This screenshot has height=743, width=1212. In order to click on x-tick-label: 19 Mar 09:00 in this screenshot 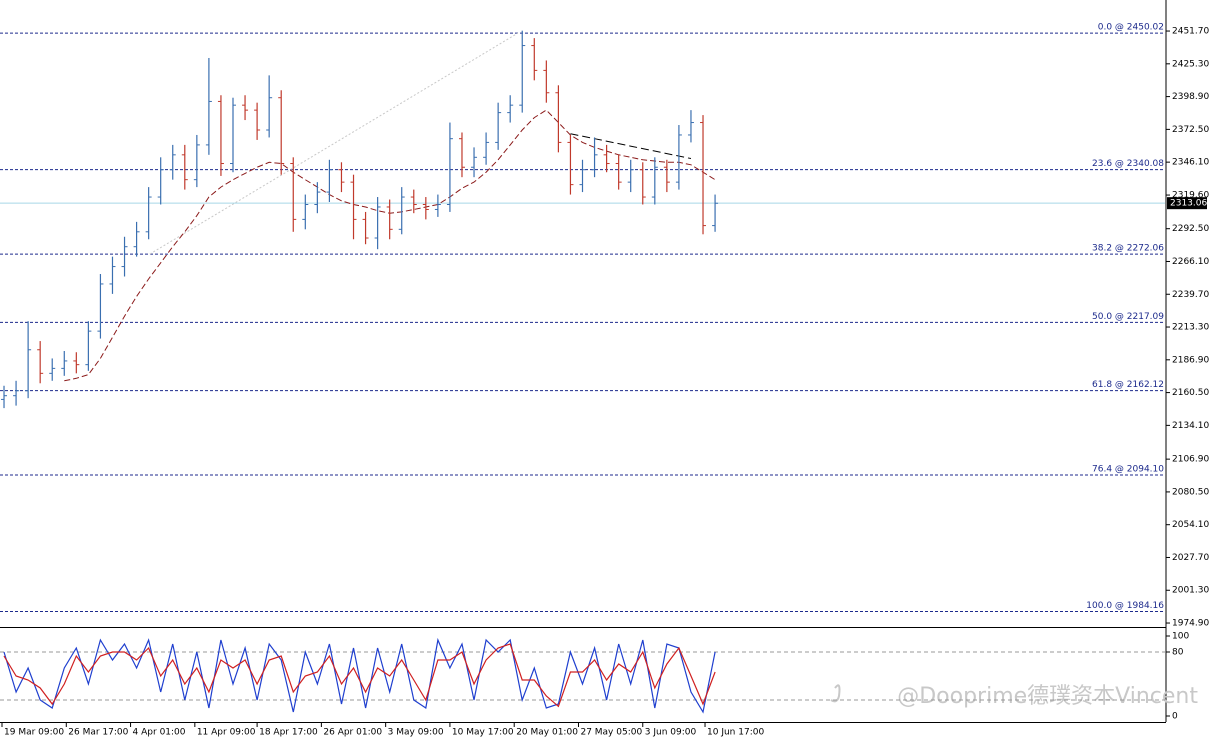, I will do `click(34, 733)`.